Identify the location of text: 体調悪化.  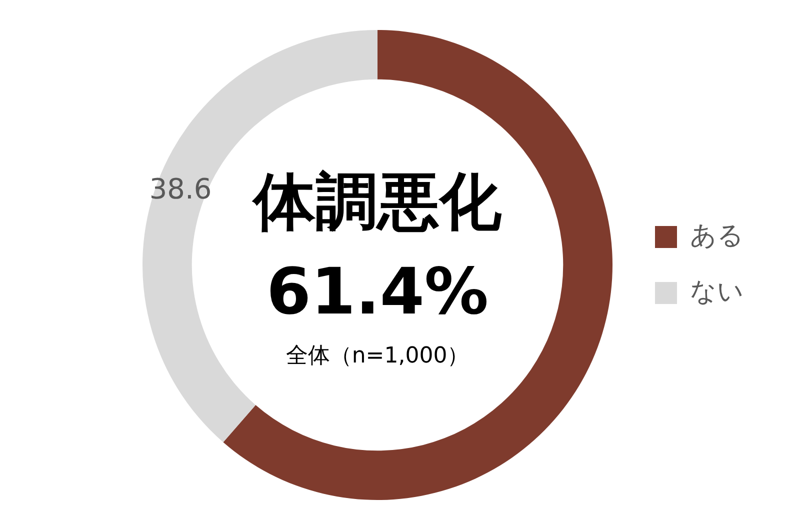
(377, 201).